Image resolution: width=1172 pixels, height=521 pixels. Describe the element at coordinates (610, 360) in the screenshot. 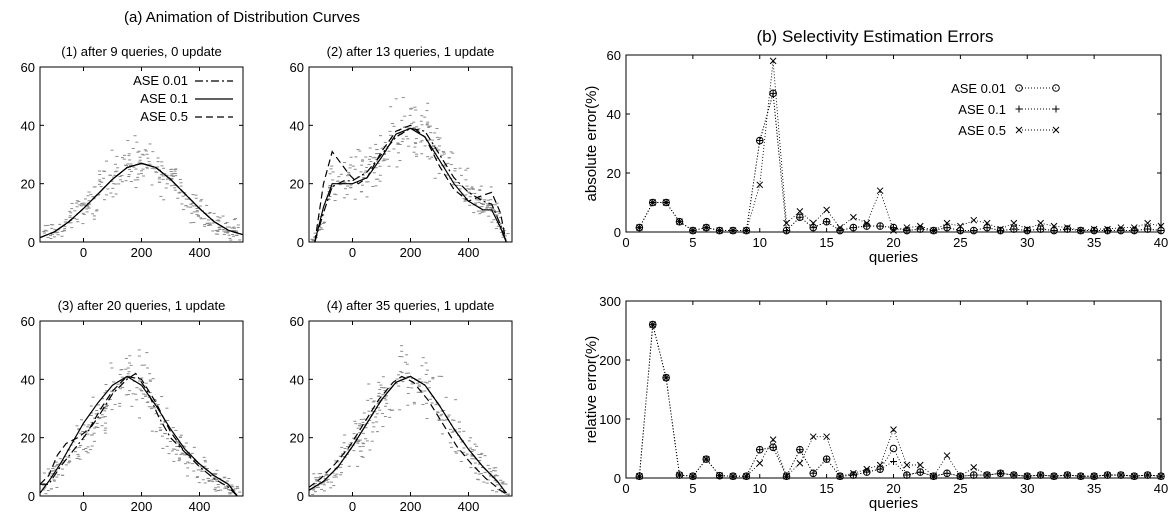

I see `y-tick-label: 200` at that location.